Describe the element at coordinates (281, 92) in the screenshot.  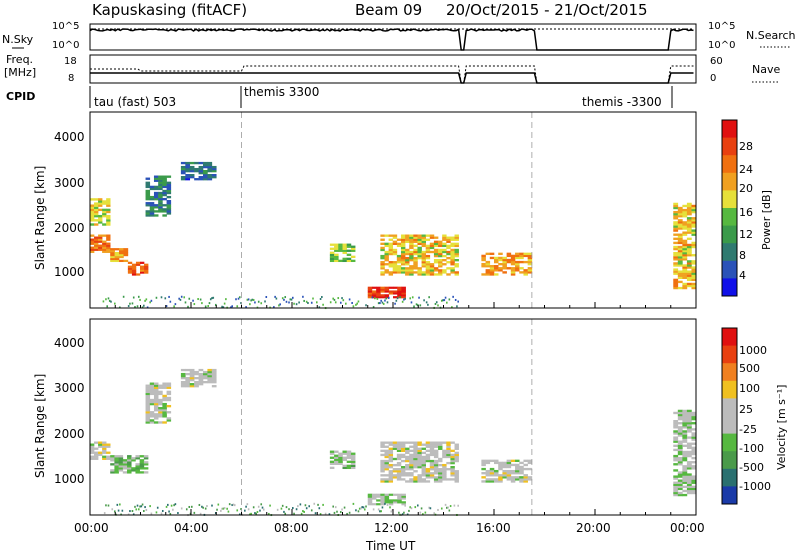
I see `cpid-segment-2: themis 3300` at that location.